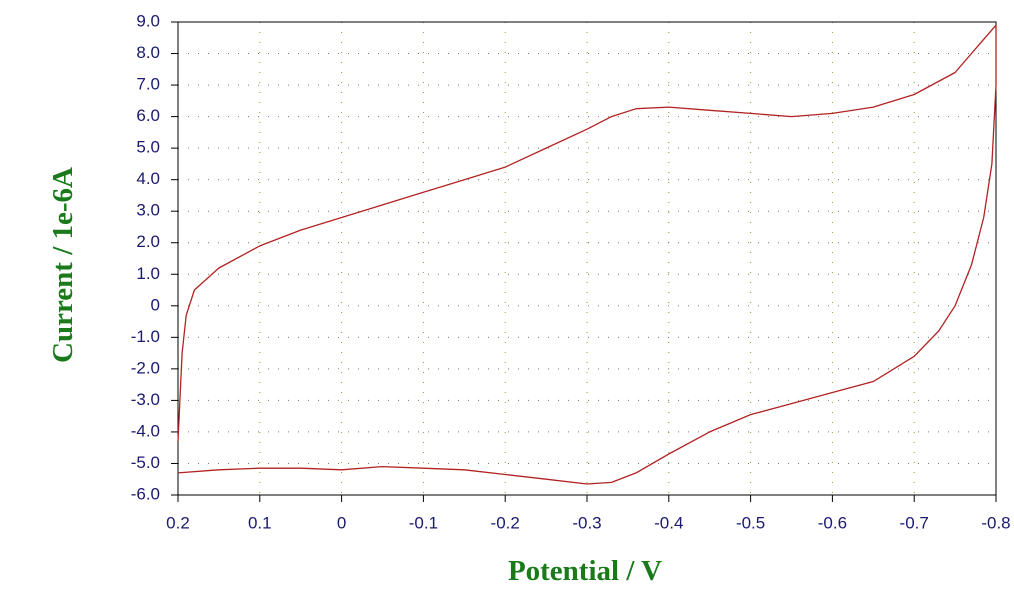  Describe the element at coordinates (750, 522) in the screenshot. I see `x-tick-label: -0.5` at that location.